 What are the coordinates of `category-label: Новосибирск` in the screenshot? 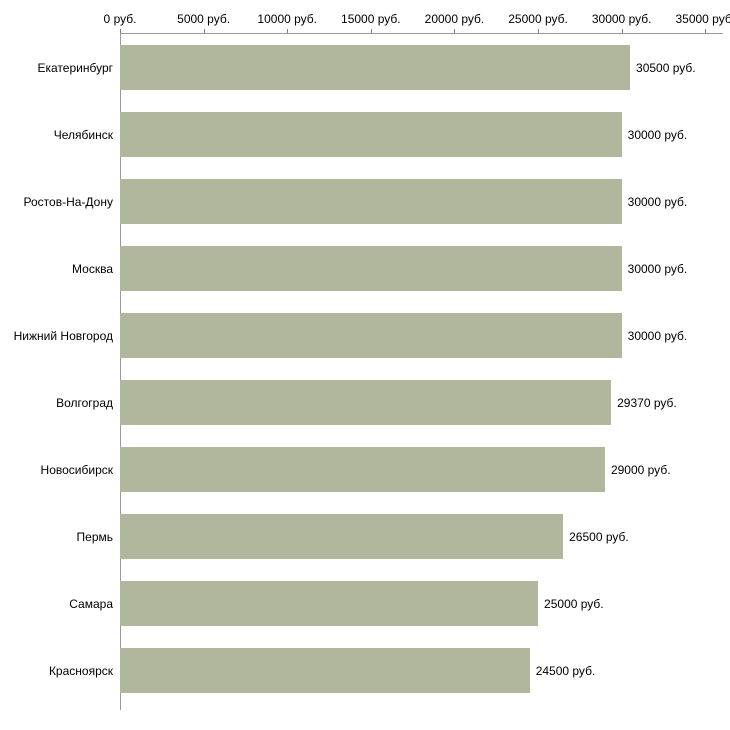 It's located at (76, 469).